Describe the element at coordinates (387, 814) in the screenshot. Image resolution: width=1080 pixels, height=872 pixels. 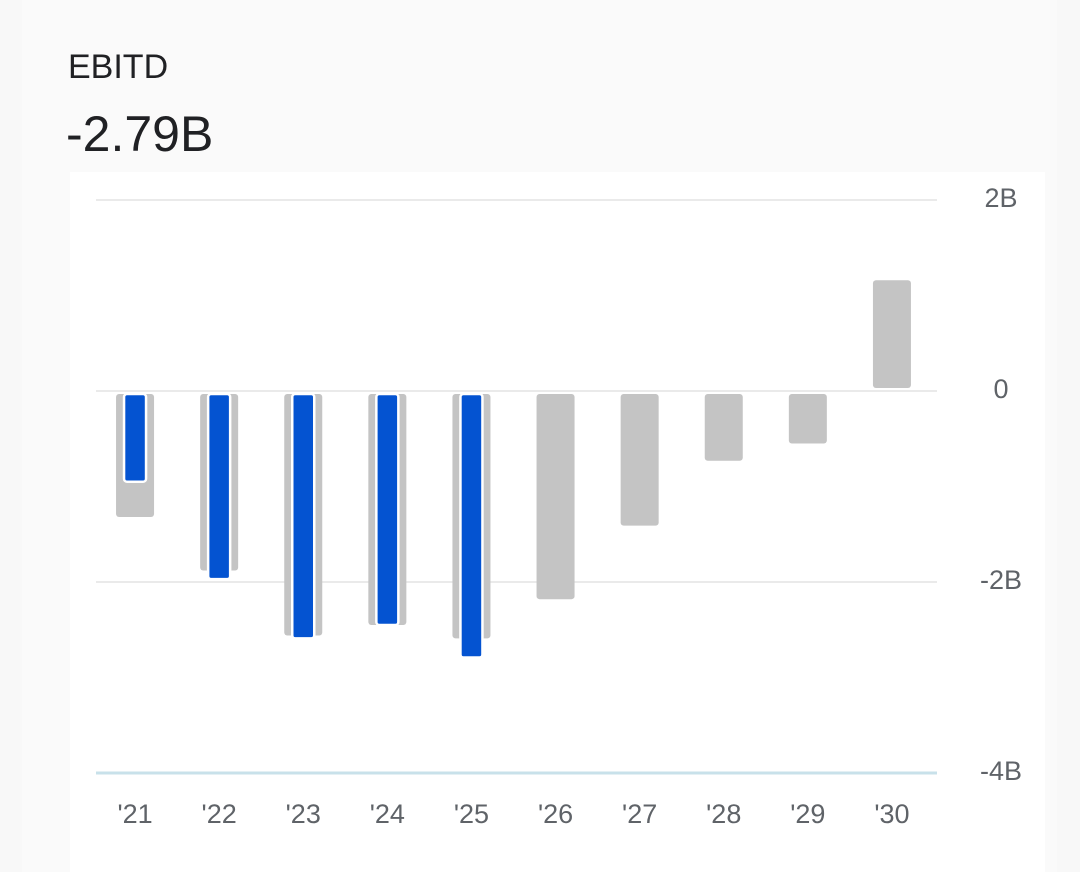
I see `x-tick-label: '24` at that location.